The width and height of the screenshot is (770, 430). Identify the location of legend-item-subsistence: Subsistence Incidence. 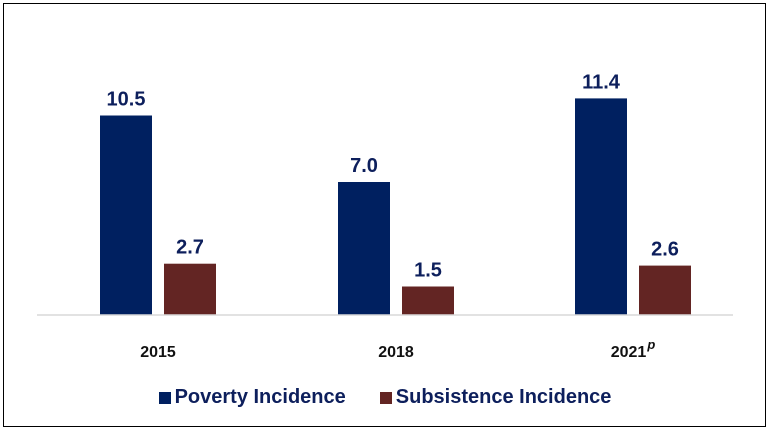
(495, 397).